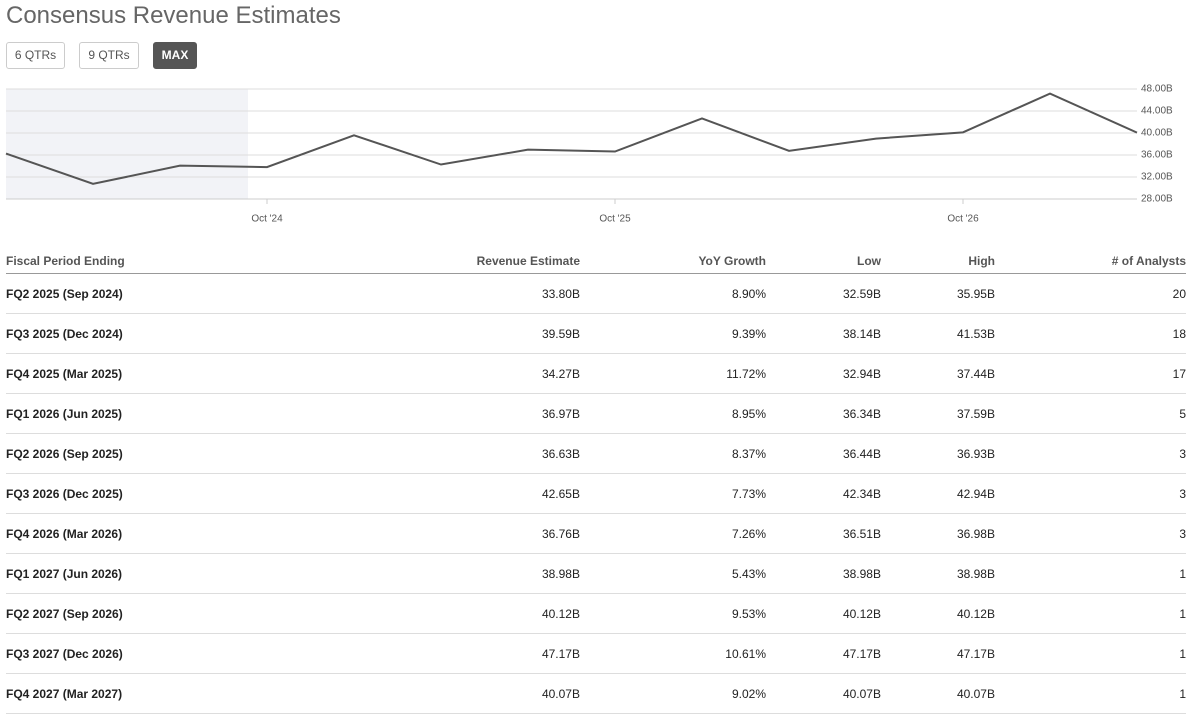  What do you see at coordinates (1157, 155) in the screenshot?
I see `y-tick-label: 36.00B` at bounding box center [1157, 155].